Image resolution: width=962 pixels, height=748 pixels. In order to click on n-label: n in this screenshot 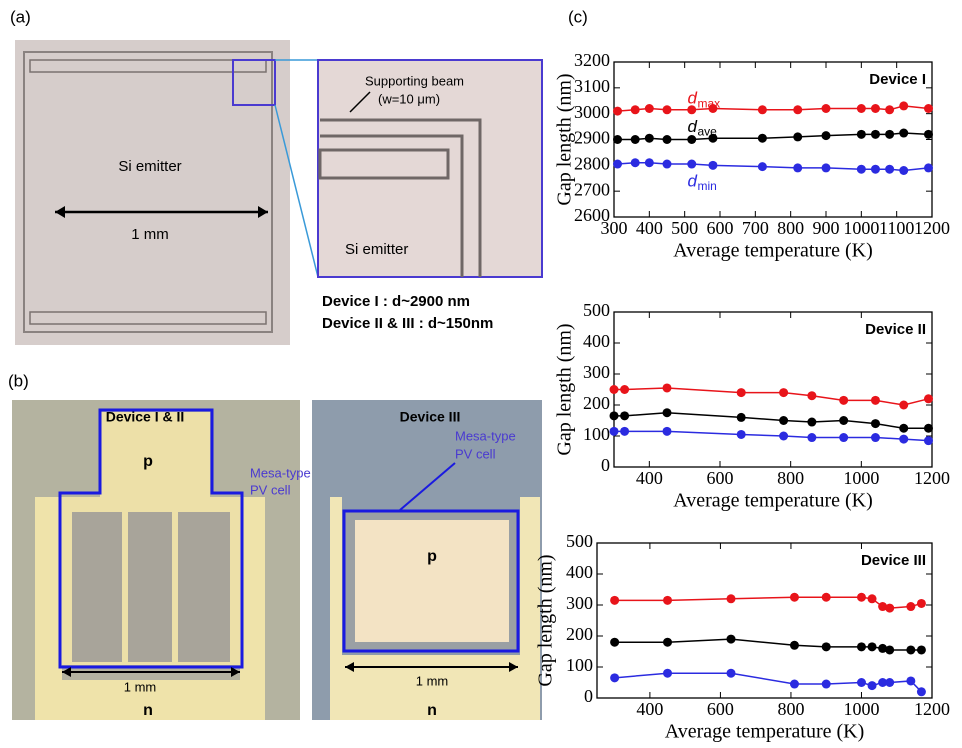, I will do `click(148, 710)`.